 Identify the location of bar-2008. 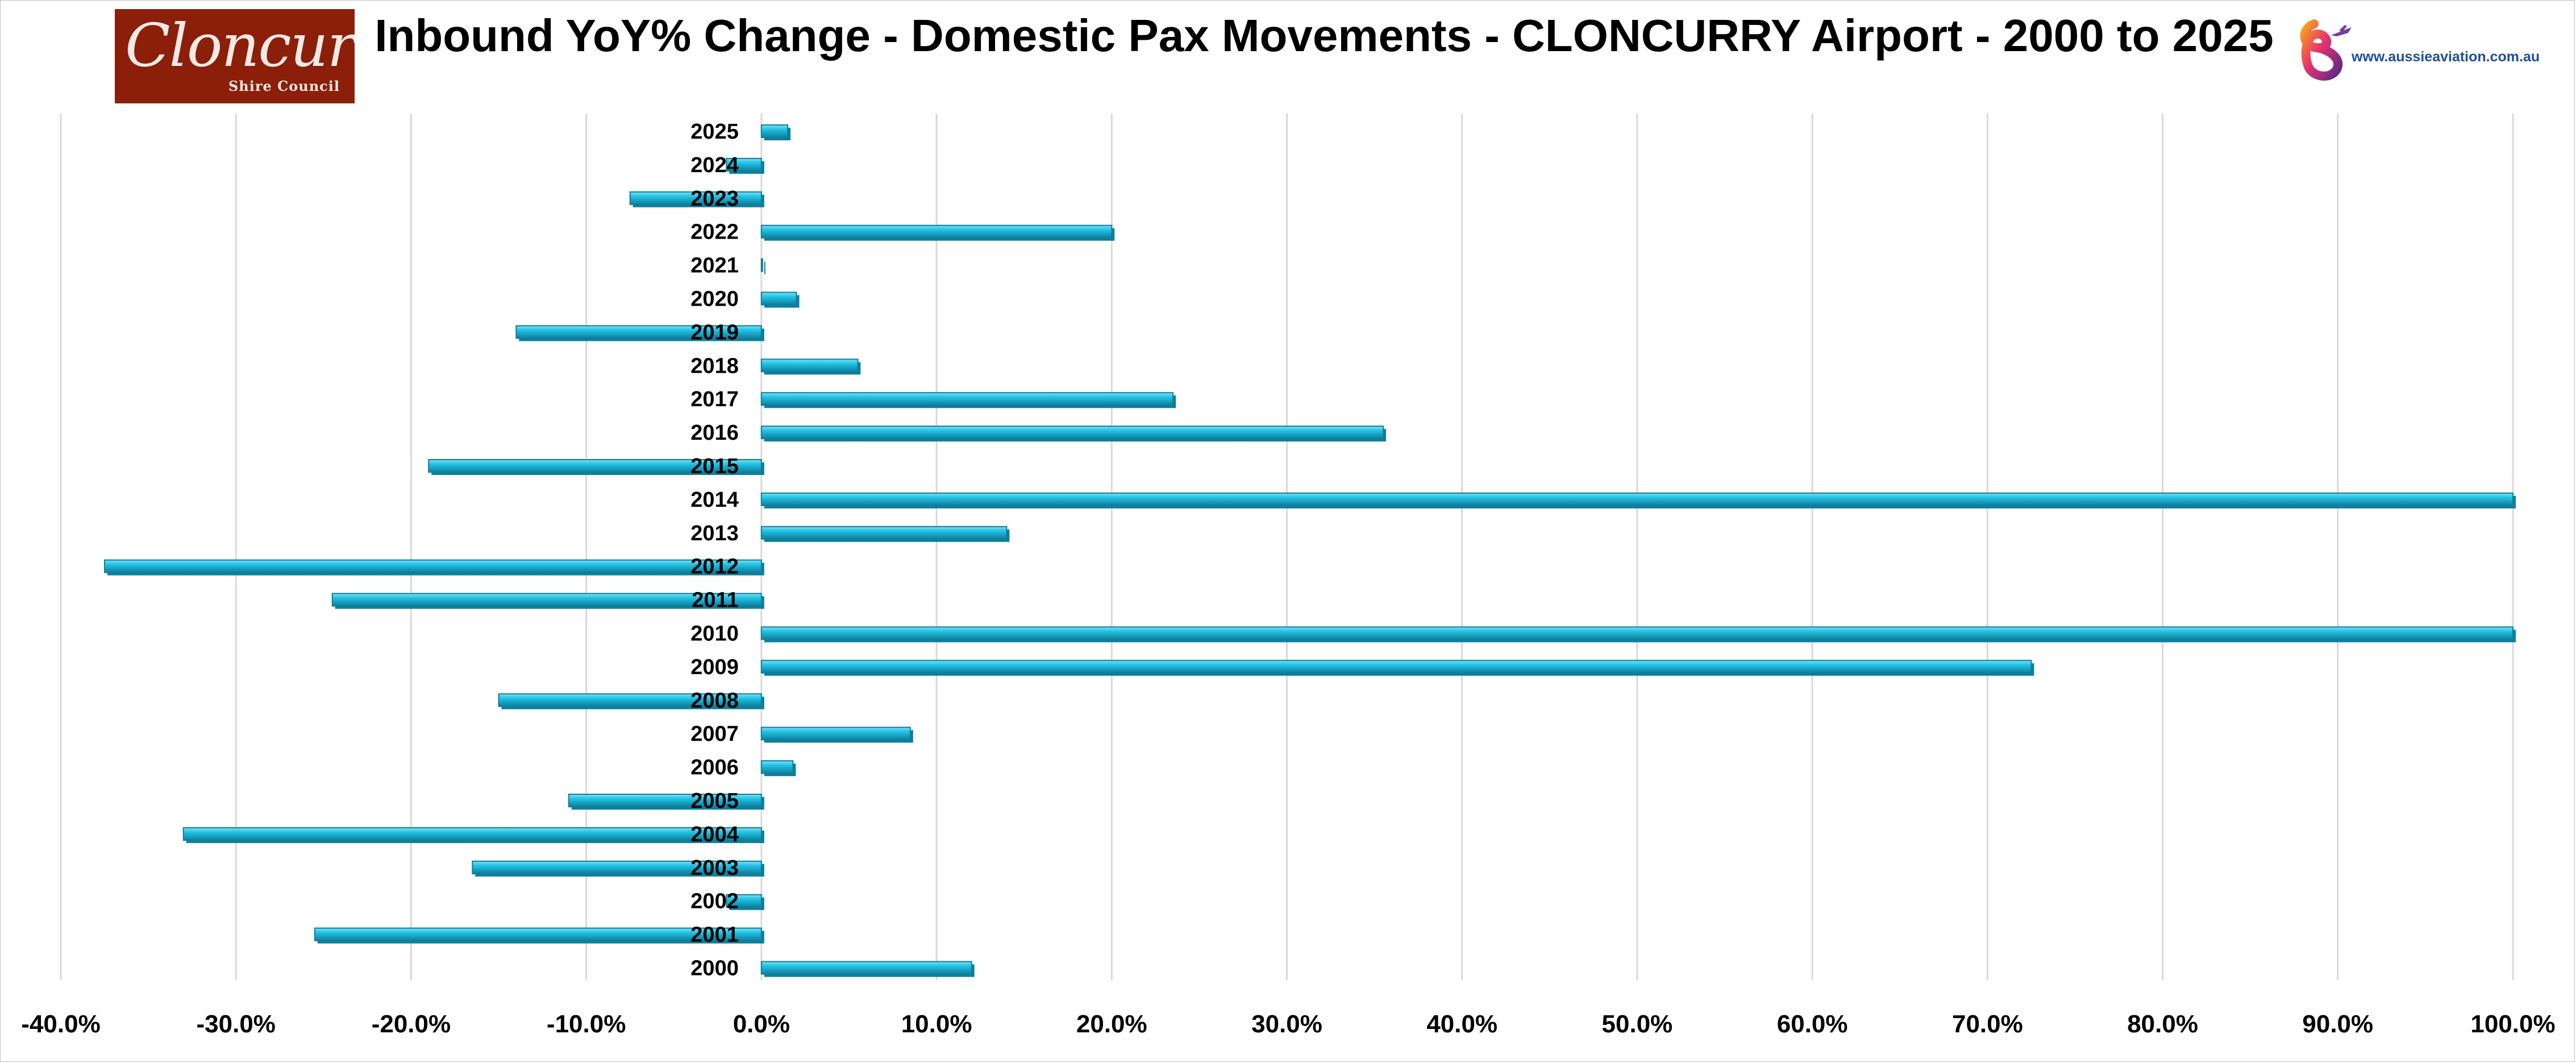
(631, 701).